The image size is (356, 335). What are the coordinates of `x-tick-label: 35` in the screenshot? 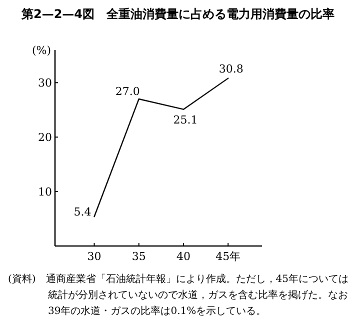 It's located at (139, 256).